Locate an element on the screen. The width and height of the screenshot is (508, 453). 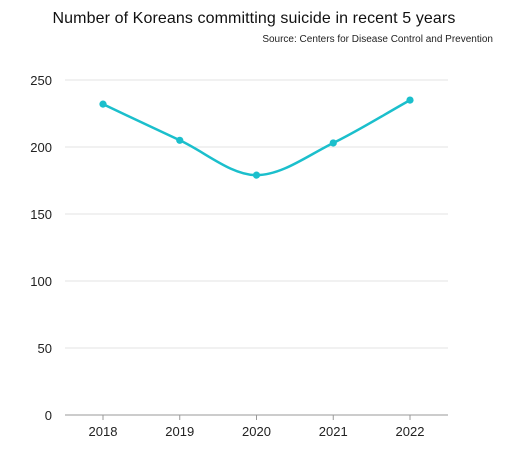
series-line is located at coordinates (256, 137).